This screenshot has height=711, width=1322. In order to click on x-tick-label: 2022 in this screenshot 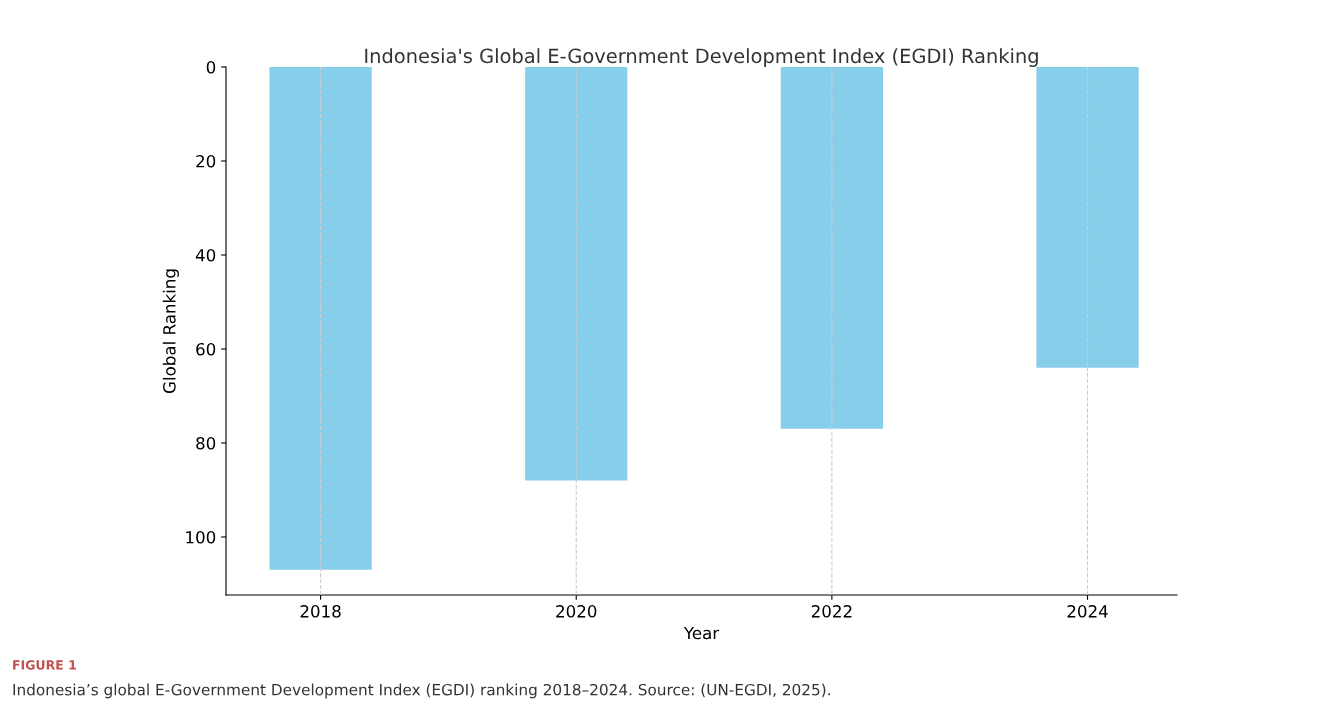, I will do `click(831, 611)`.